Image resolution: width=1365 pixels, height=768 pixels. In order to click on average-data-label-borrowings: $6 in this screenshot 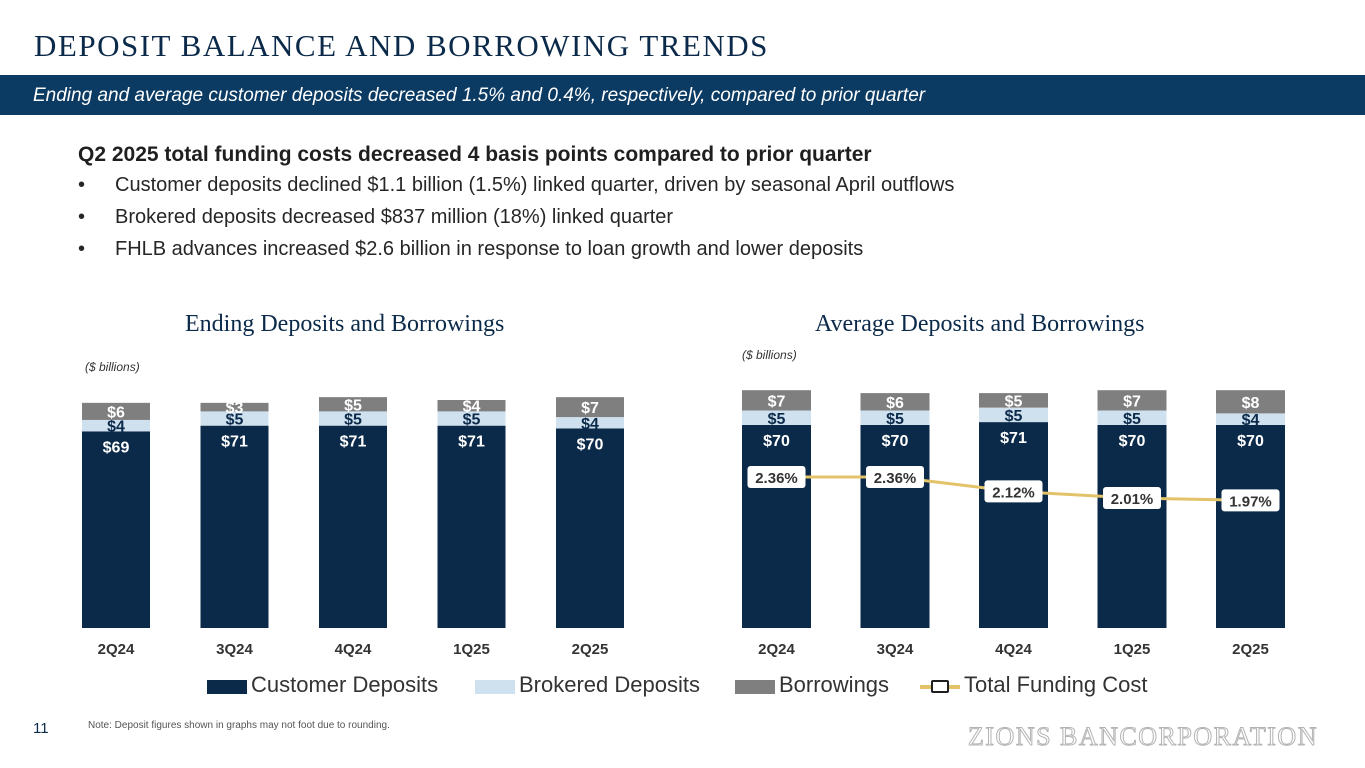, I will do `click(895, 403)`.